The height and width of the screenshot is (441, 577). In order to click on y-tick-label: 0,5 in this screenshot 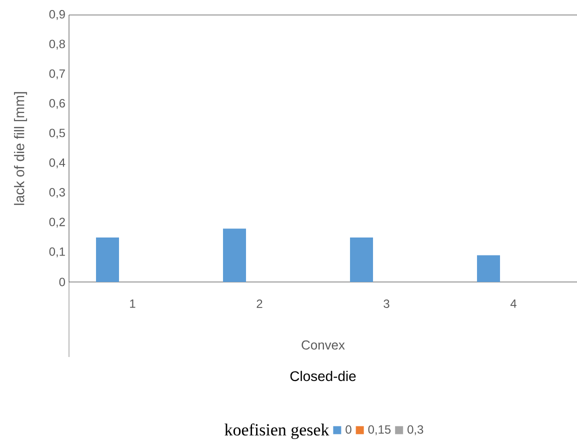, I will do `click(57, 133)`.